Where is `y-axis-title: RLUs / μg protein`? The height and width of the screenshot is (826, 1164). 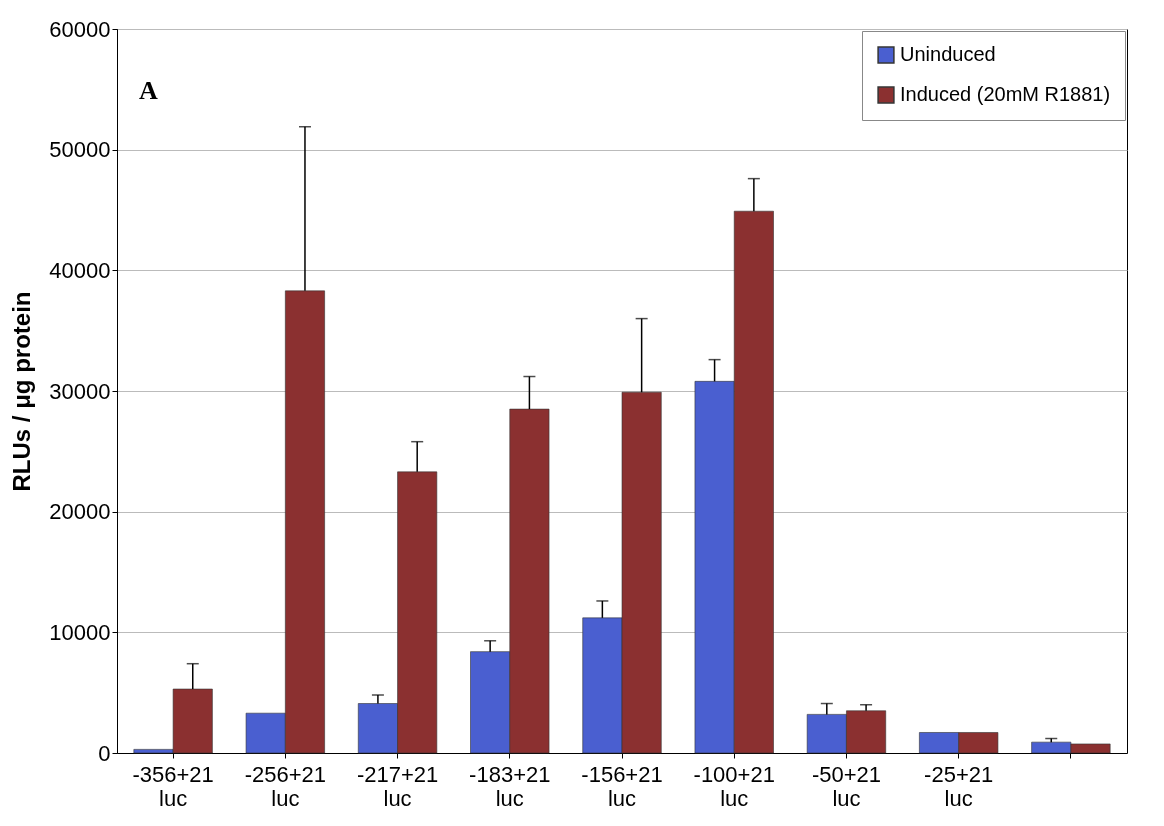
y-axis-title: RLUs / μg protein is located at coordinates (22, 391).